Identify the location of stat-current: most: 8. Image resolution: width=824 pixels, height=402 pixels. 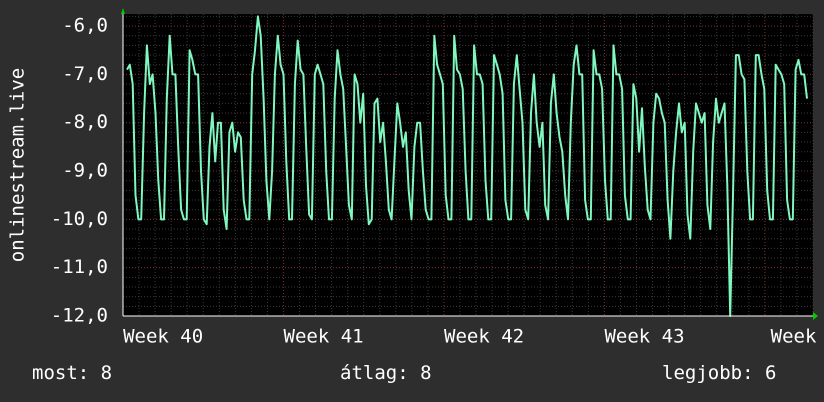
(72, 373).